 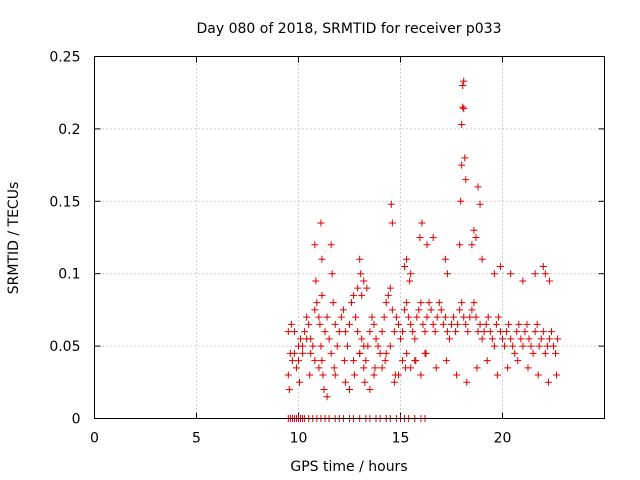 What do you see at coordinates (69, 130) in the screenshot?
I see `y-tick-label: 0.2` at bounding box center [69, 130].